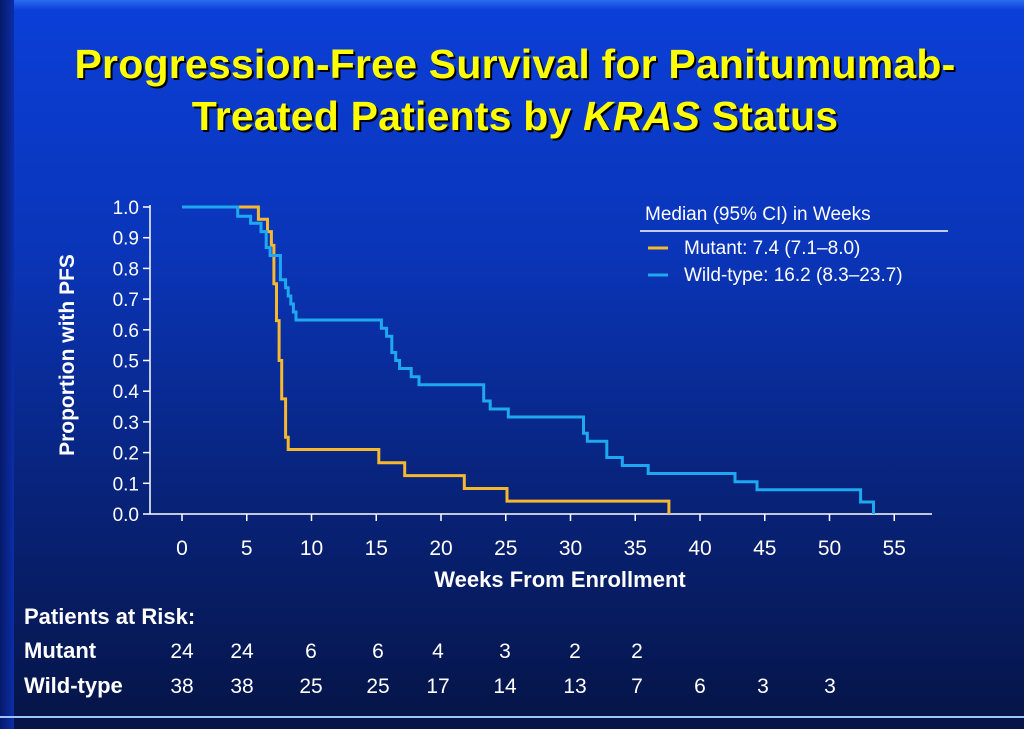 The width and height of the screenshot is (1024, 729). What do you see at coordinates (126, 392) in the screenshot?
I see `y-tick-label: 0.4` at bounding box center [126, 392].